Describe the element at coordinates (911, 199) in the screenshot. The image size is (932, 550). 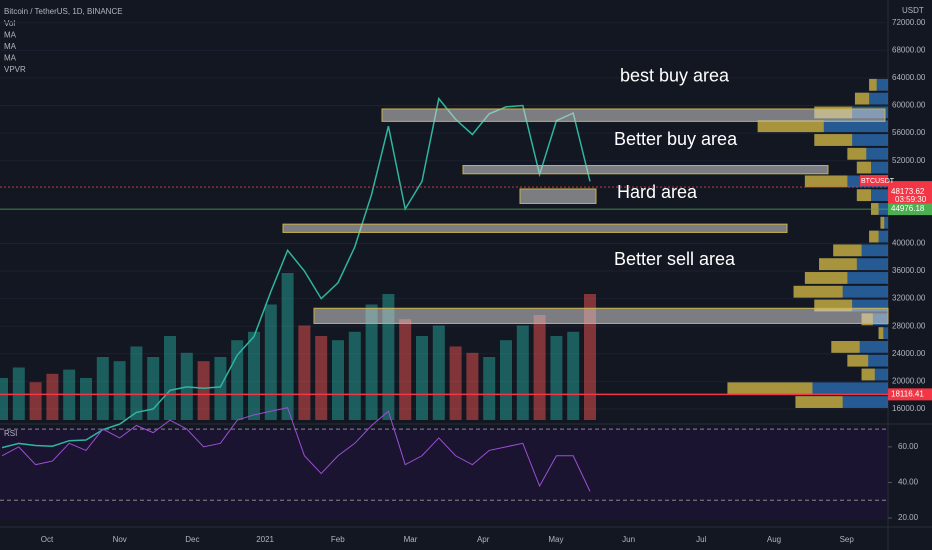
I see `price-tag-timer: 03:59:30` at that location.